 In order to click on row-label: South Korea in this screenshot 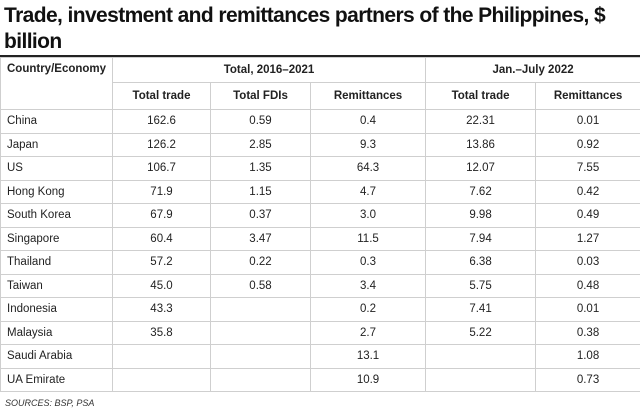, I will do `click(56, 215)`.